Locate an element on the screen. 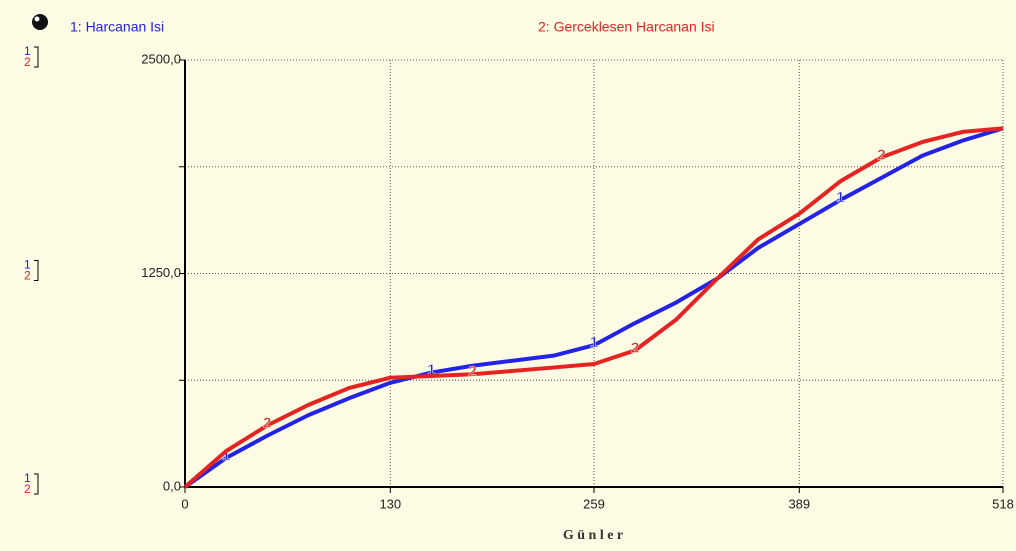 This screenshot has height=551, width=1016. x-tick-label: 130 is located at coordinates (390, 503).